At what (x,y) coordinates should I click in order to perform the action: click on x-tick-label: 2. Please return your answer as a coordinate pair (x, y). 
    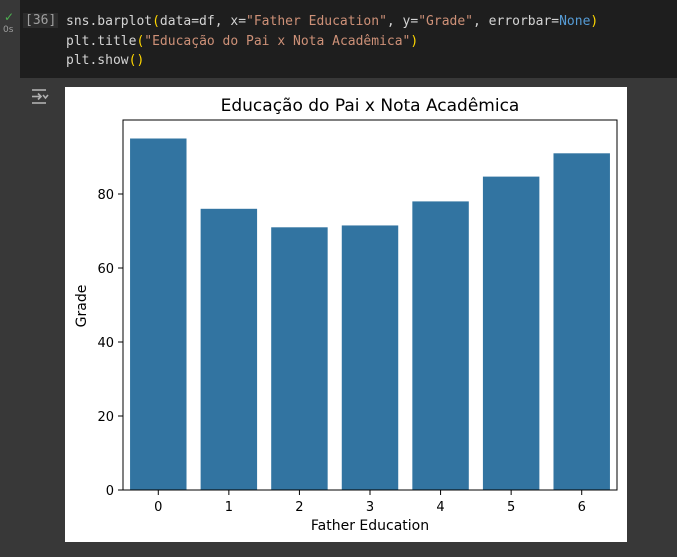
    Looking at the image, I should click on (299, 507).